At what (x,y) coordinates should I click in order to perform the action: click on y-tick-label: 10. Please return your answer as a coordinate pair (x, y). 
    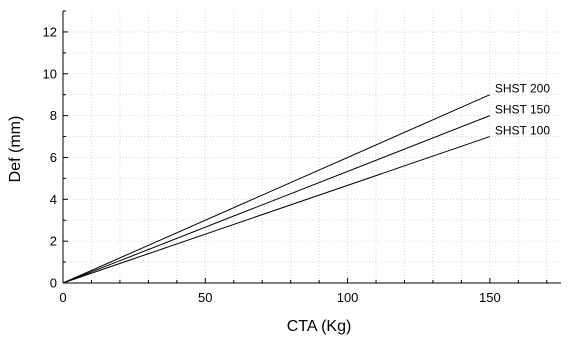
    Looking at the image, I should click on (50, 73).